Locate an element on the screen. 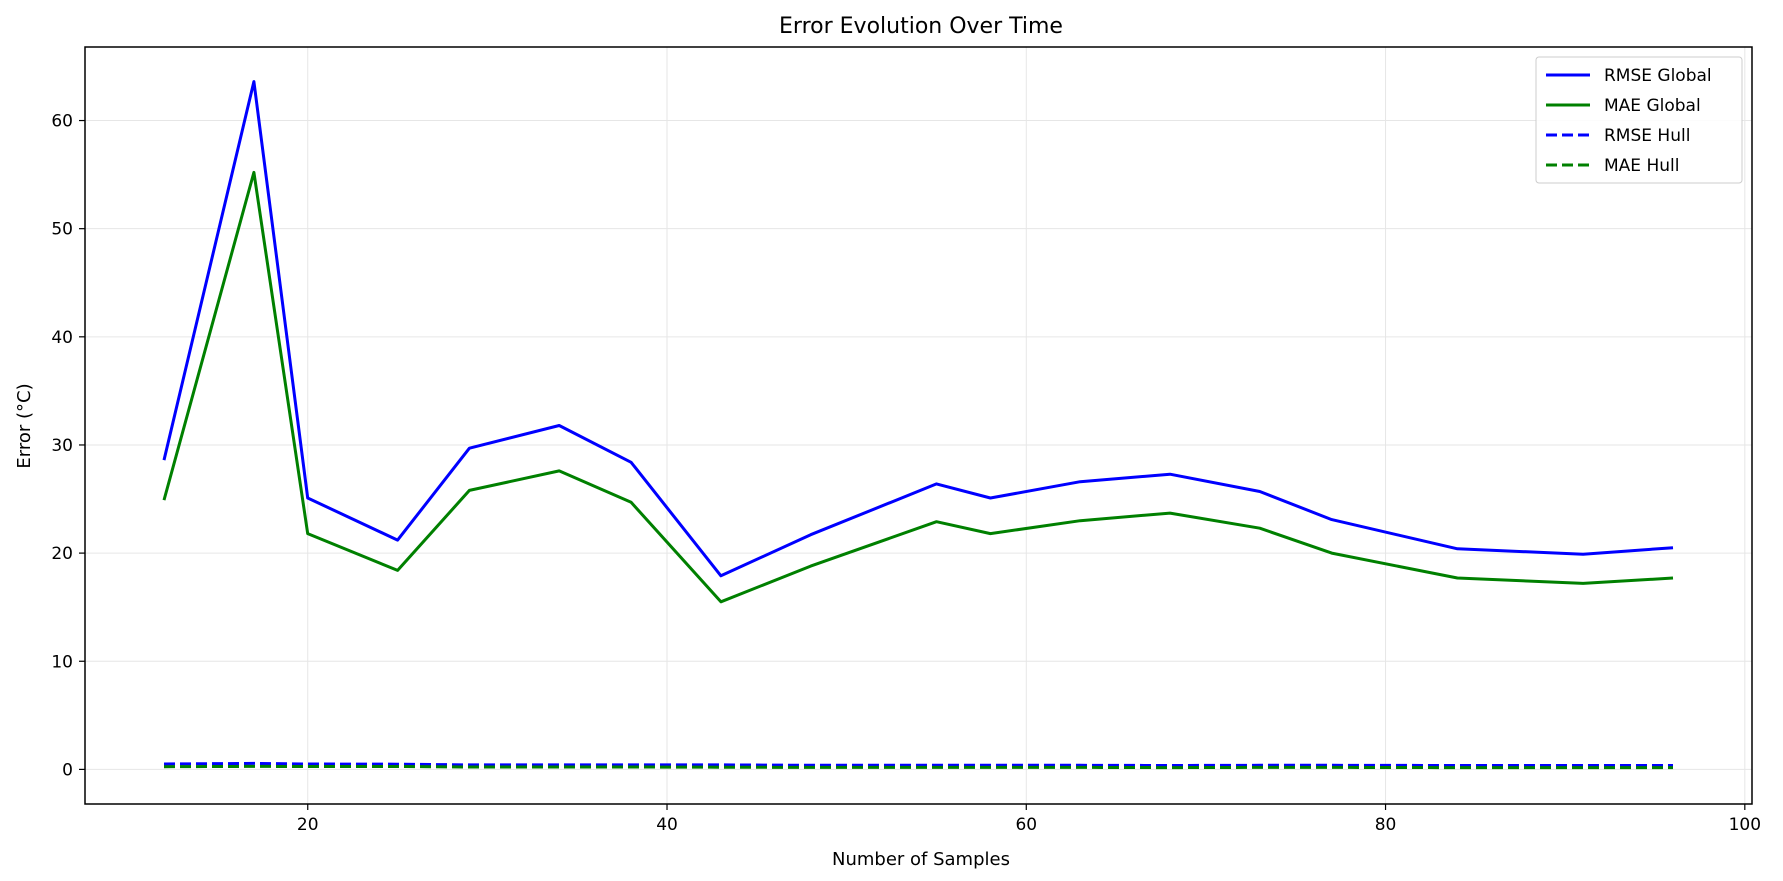 The height and width of the screenshot is (881, 1783). legend-box is located at coordinates (1639, 120).